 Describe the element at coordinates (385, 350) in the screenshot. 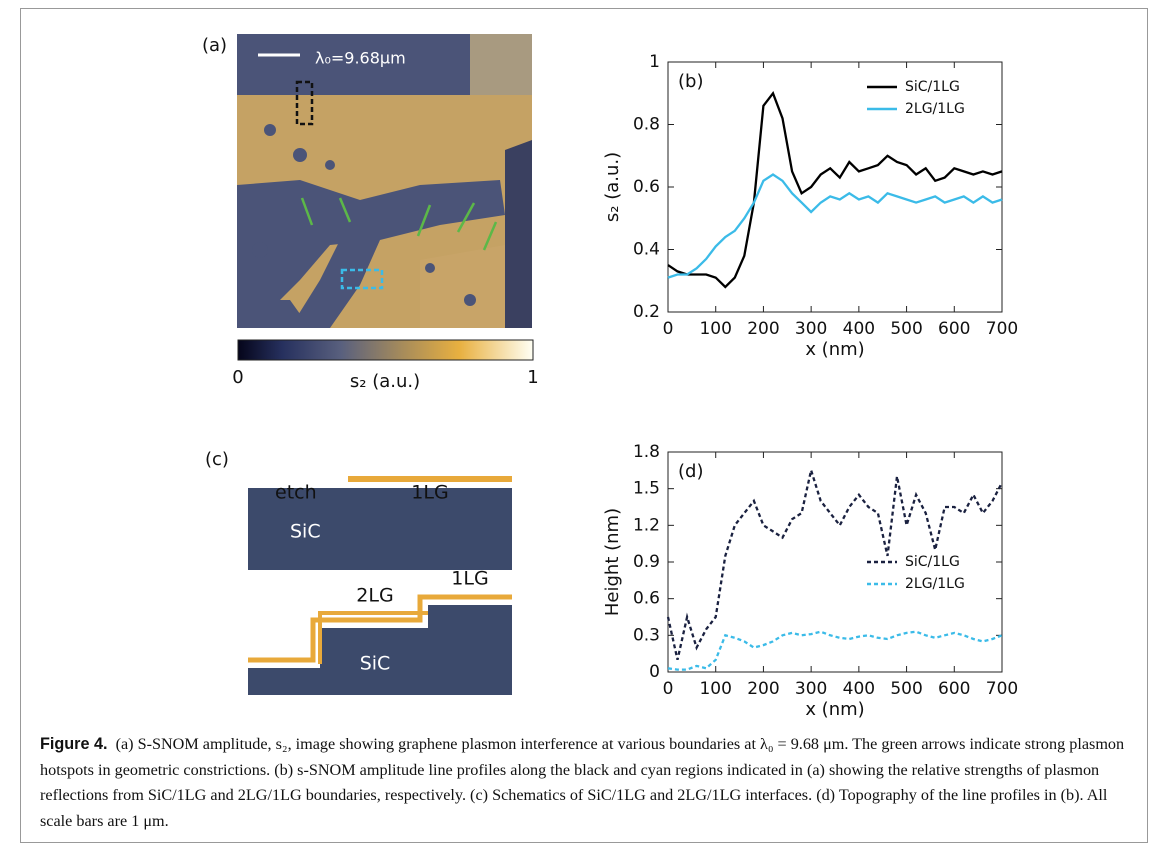

I see `colorbar` at that location.